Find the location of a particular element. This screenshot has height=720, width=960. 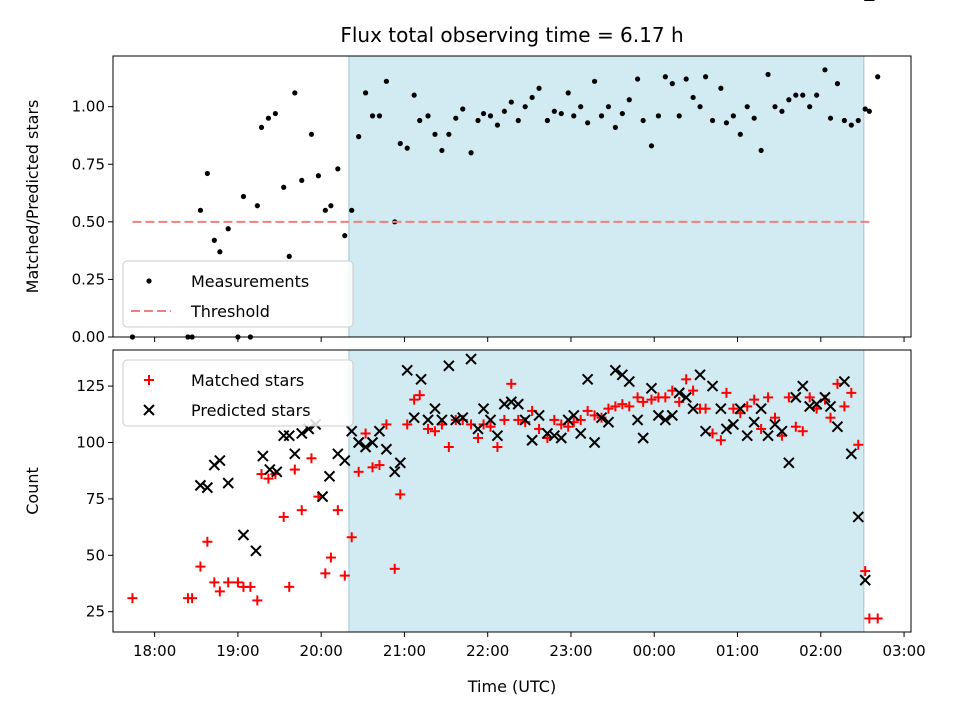

count-y-axis-title: Count is located at coordinates (32, 491).